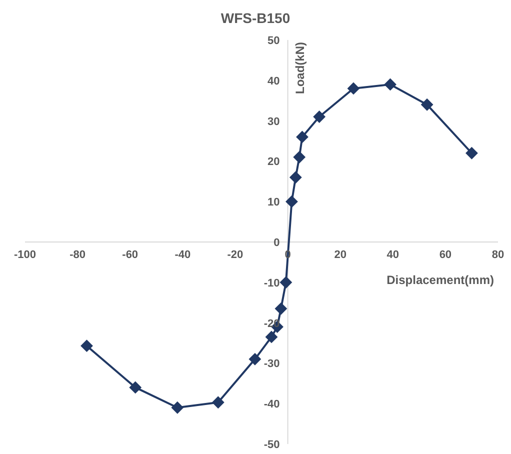 The height and width of the screenshot is (454, 511). I want to click on y-tick-label: 50, so click(274, 41).